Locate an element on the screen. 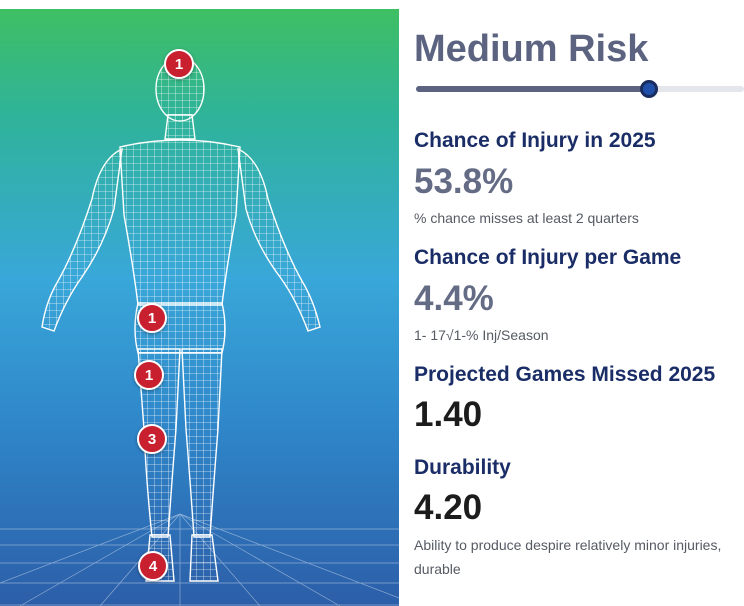  per-game-label: Chance of Injury per Game is located at coordinates (548, 257).